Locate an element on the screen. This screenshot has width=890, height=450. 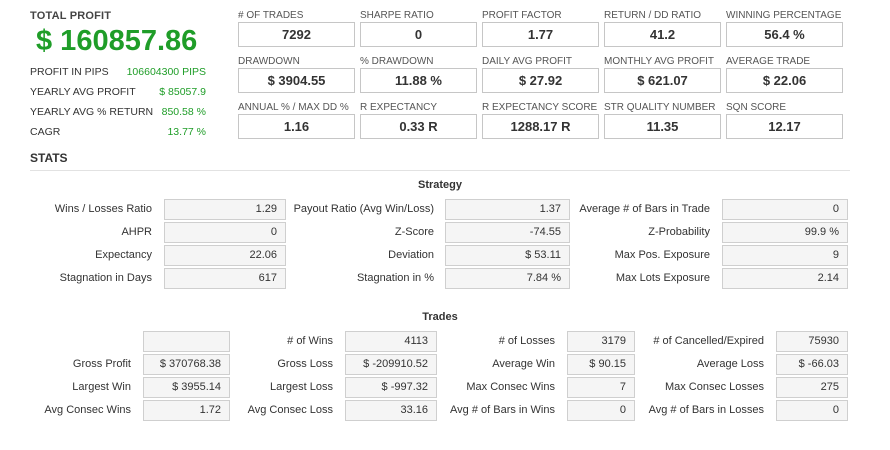
trades-label: Avg Consec Wins is located at coordinates (87, 410).